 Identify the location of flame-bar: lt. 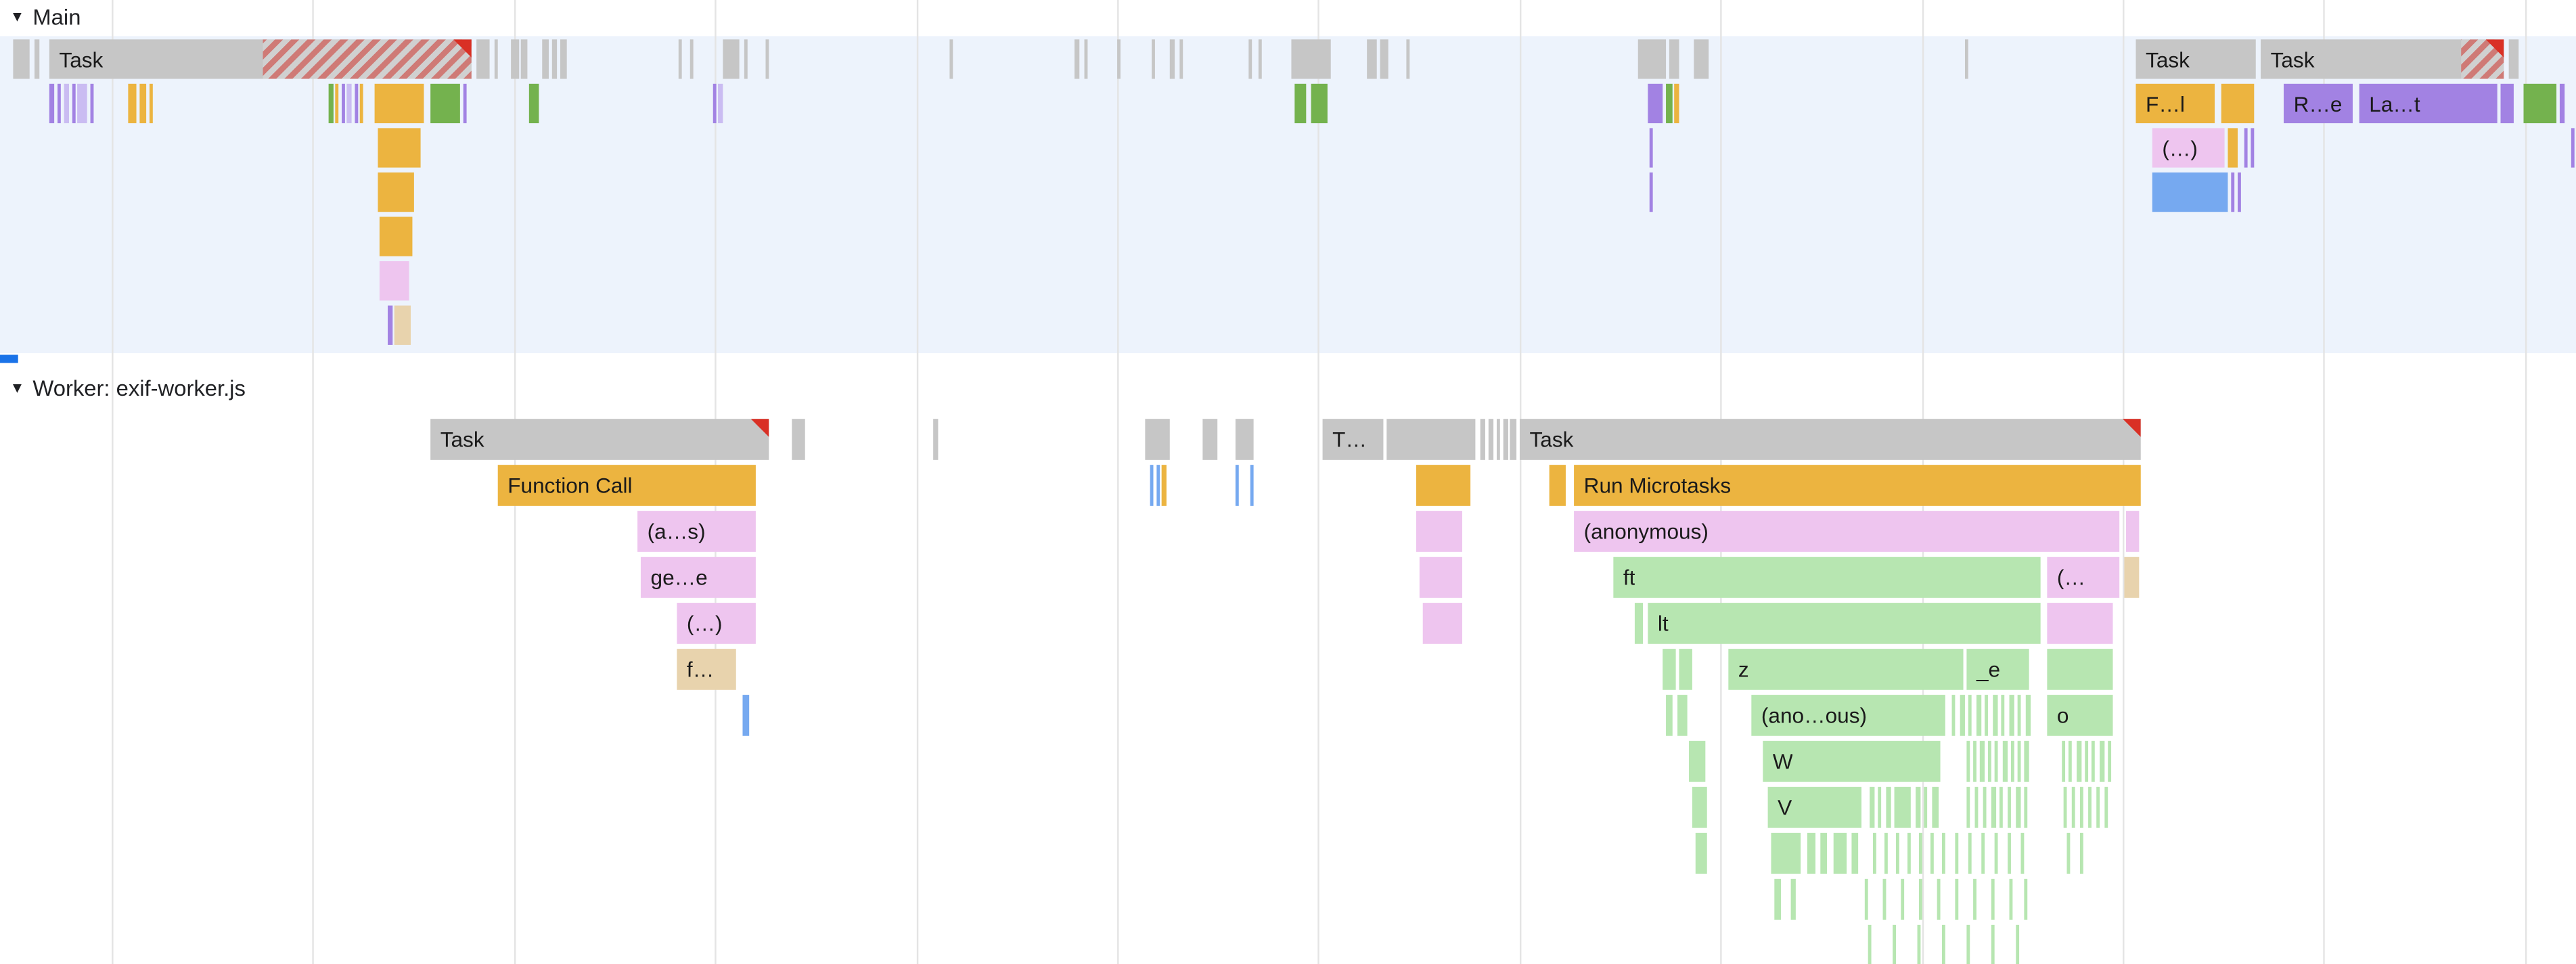
(1845, 624).